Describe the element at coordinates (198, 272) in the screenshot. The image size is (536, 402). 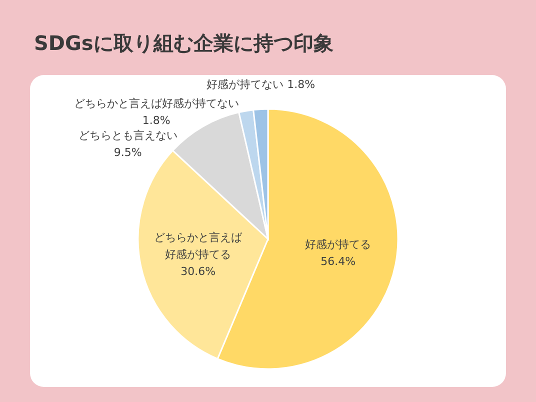
I see `data-label: 30.6%` at that location.